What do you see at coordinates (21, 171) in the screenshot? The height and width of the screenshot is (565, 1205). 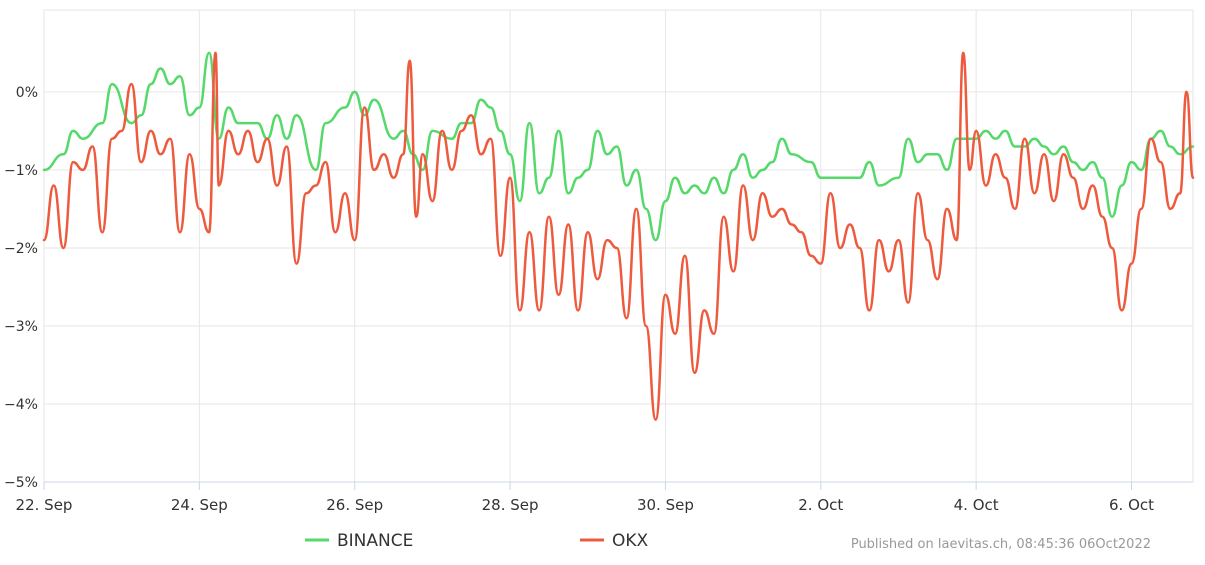 I see `y-tick-label: −1%` at bounding box center [21, 171].